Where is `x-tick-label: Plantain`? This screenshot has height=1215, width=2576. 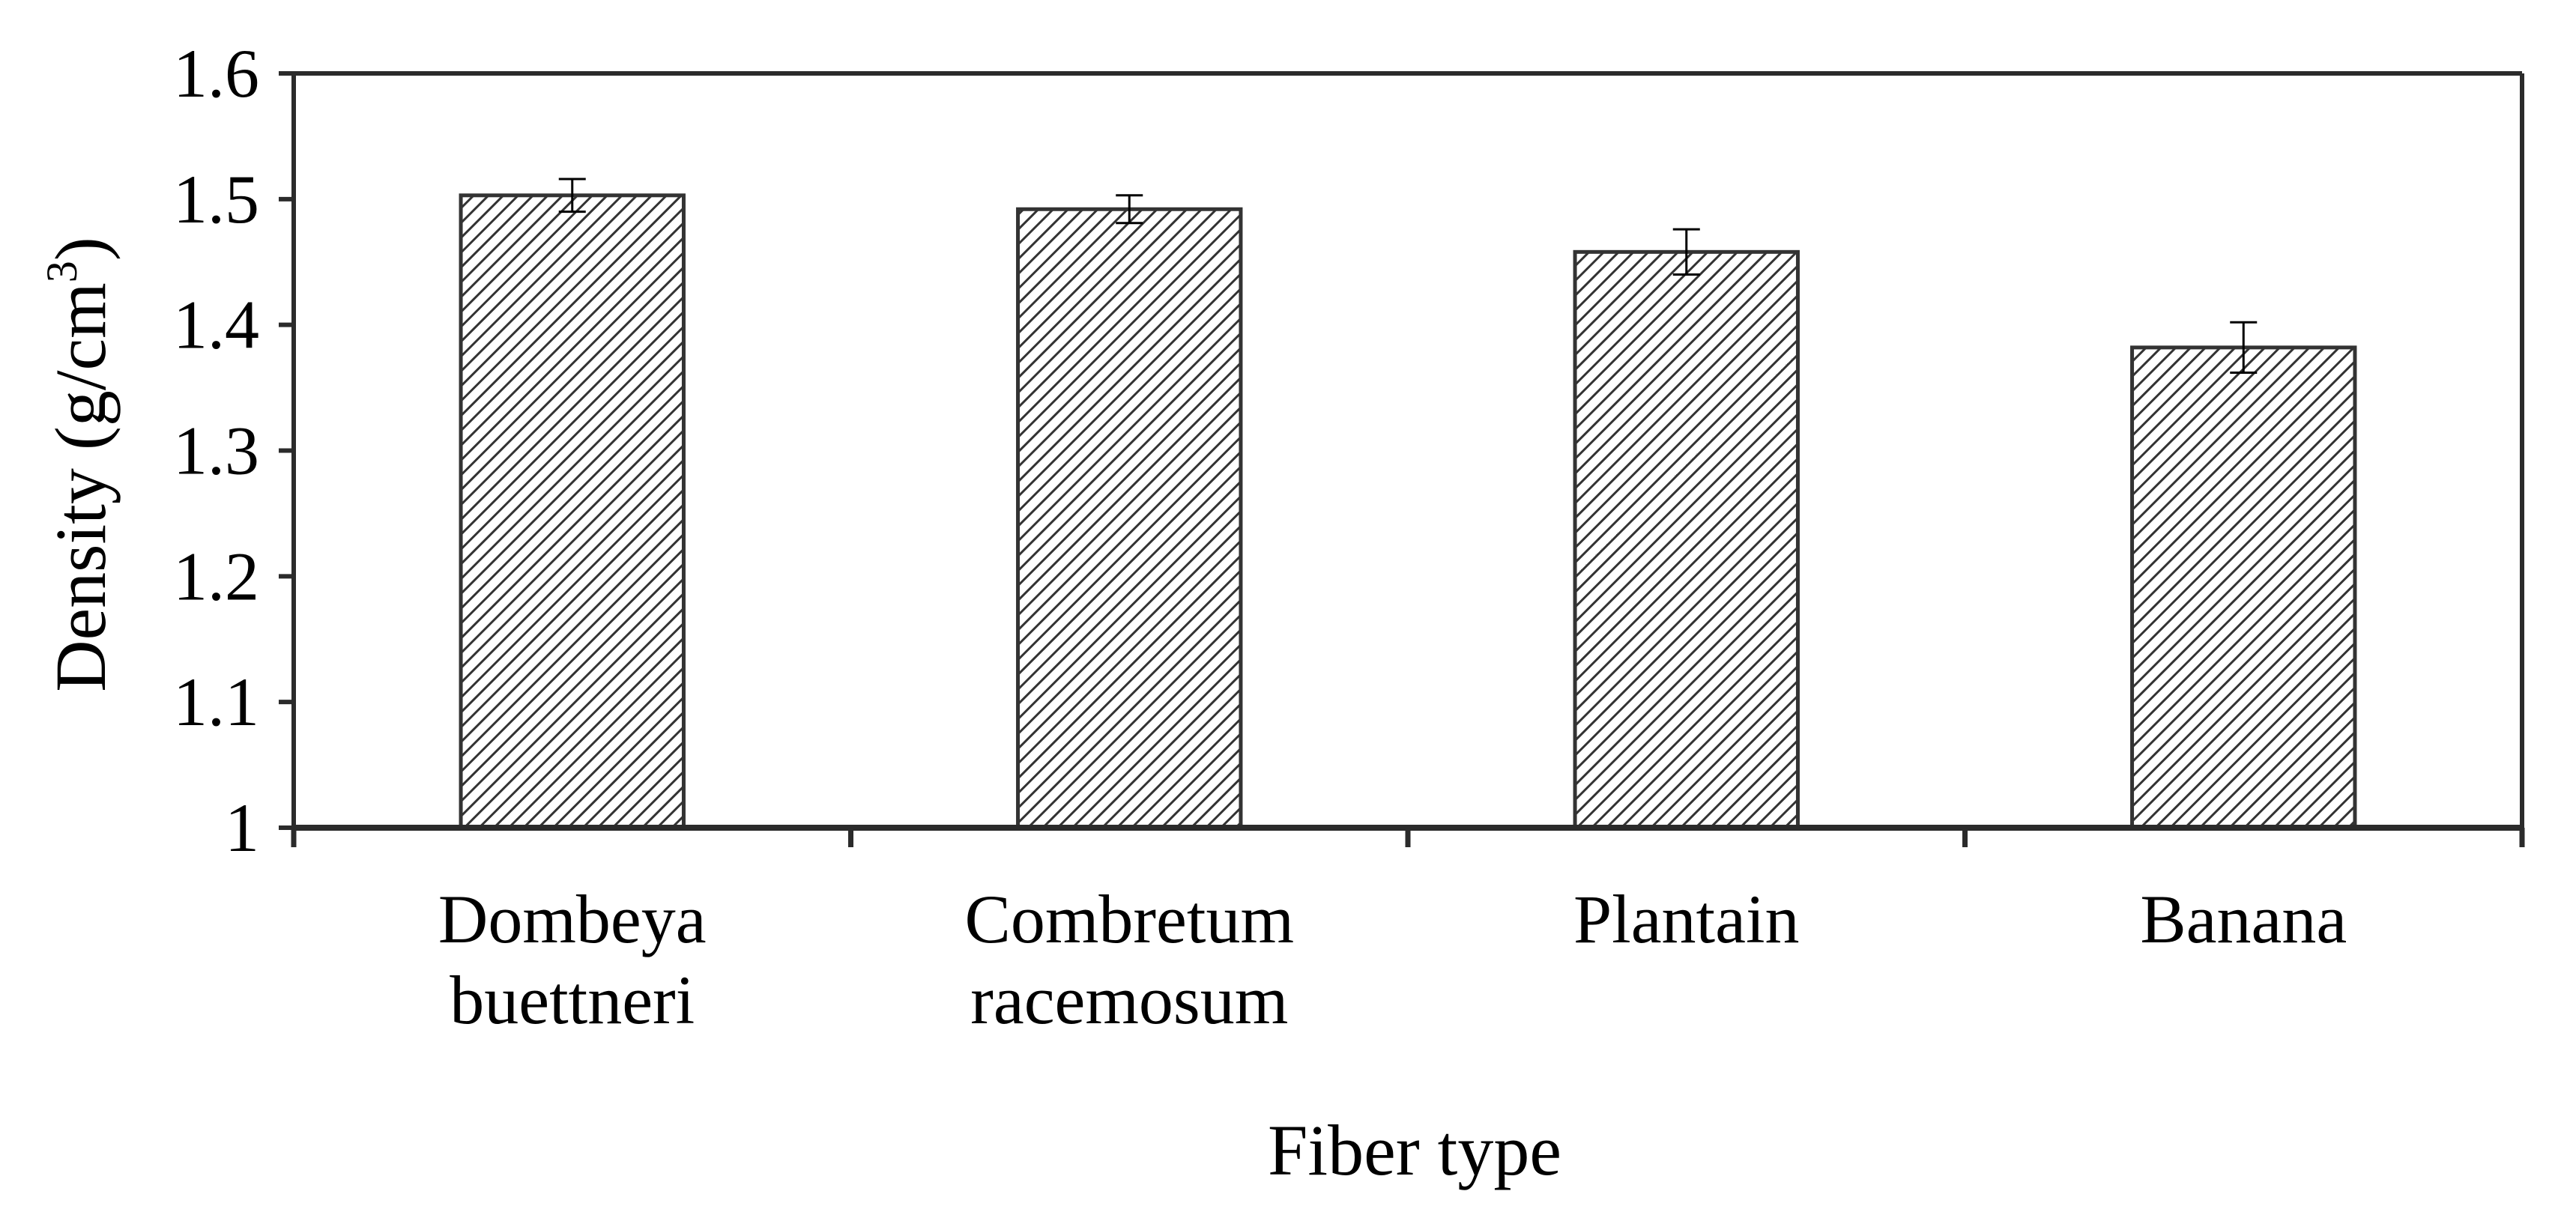 x-tick-label: Plantain is located at coordinates (1686, 919).